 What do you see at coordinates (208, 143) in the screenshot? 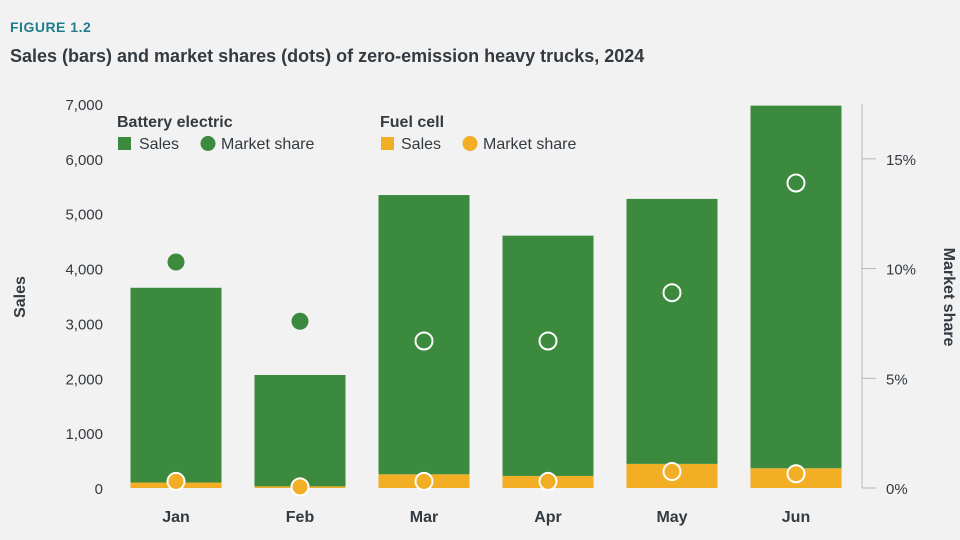
I see `legend-swatch-be-share` at bounding box center [208, 143].